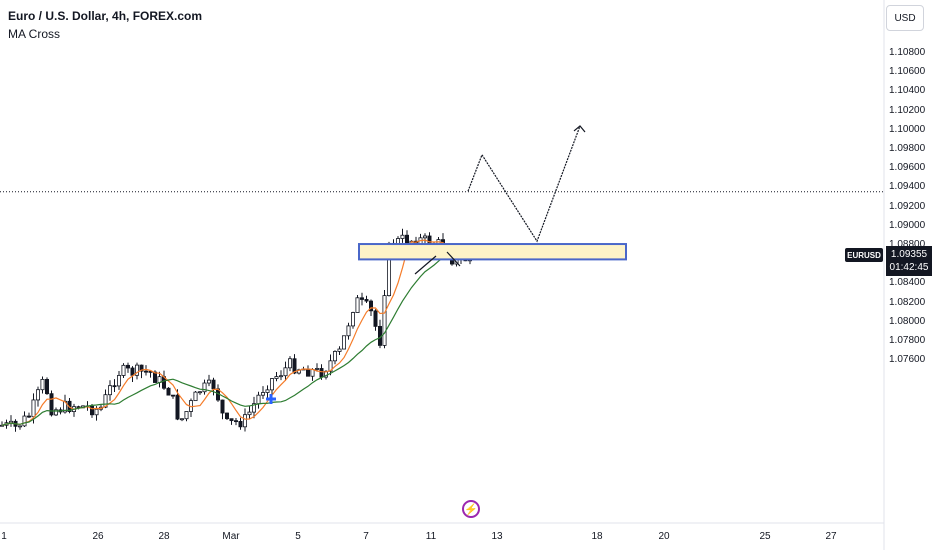  I want to click on time-tick-label: 27, so click(831, 536).